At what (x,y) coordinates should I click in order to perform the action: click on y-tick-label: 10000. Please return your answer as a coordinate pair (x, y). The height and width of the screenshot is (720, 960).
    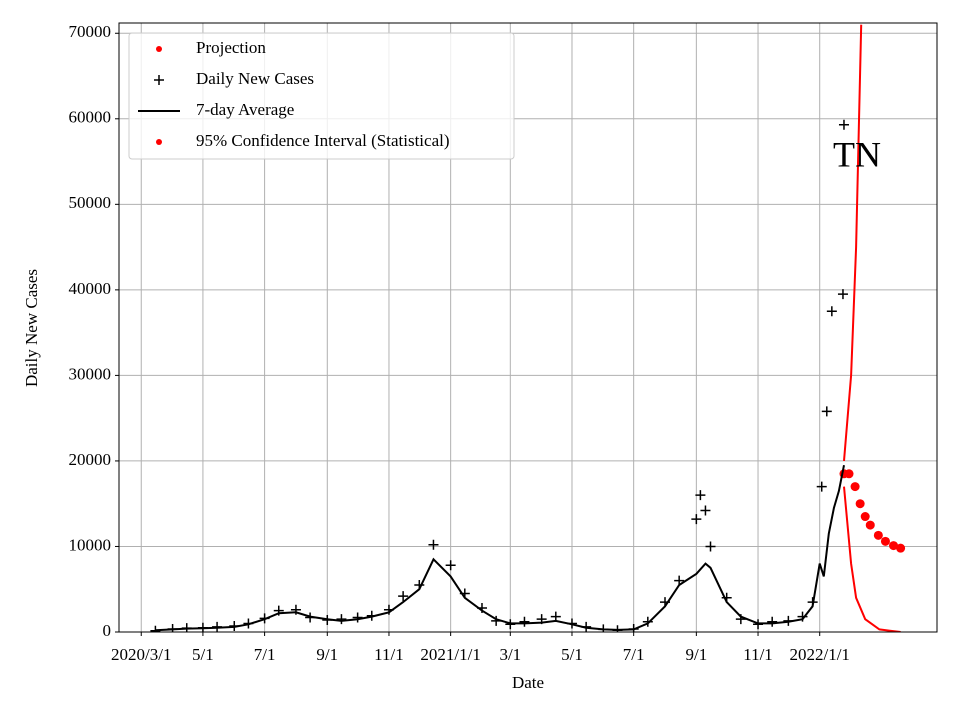
    Looking at the image, I should click on (90, 544).